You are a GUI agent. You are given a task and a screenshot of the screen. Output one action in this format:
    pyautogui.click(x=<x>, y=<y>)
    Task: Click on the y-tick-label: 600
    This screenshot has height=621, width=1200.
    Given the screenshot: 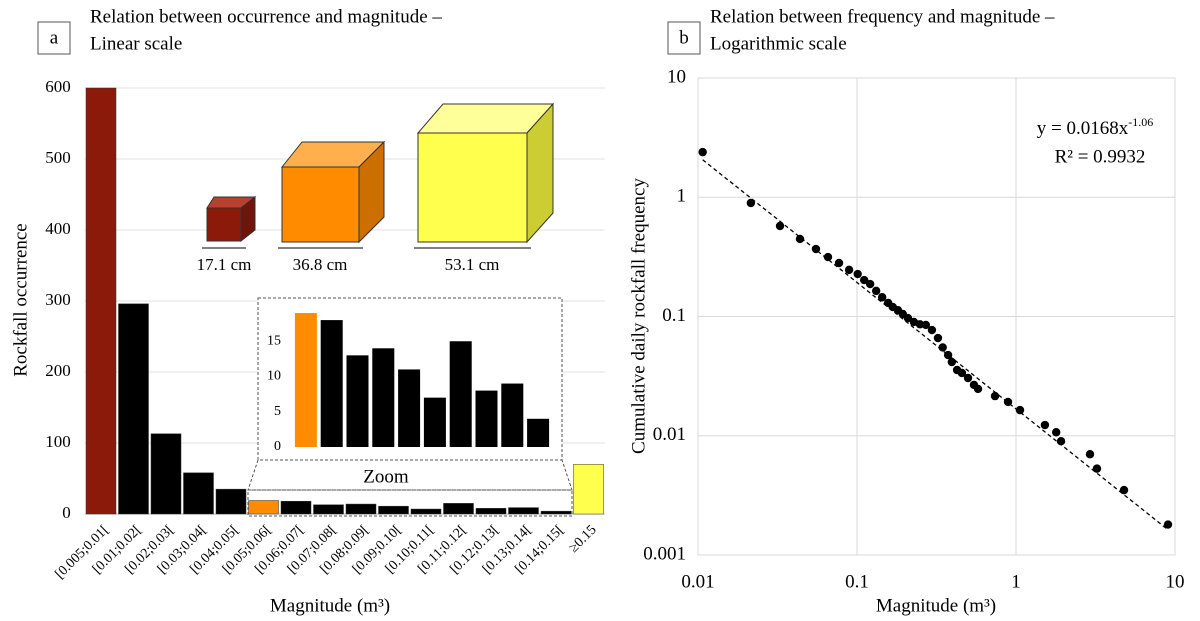 What is the action you would take?
    pyautogui.click(x=58, y=86)
    